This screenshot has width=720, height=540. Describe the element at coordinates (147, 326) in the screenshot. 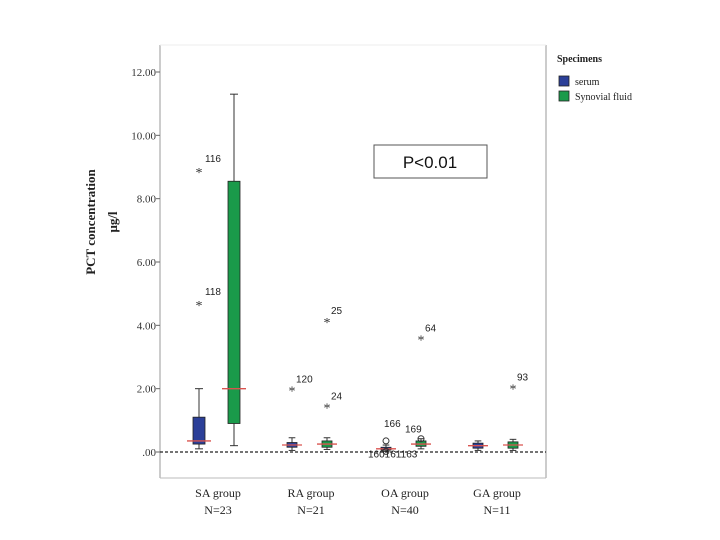

I see `y-tick-label: 4.00` at that location.